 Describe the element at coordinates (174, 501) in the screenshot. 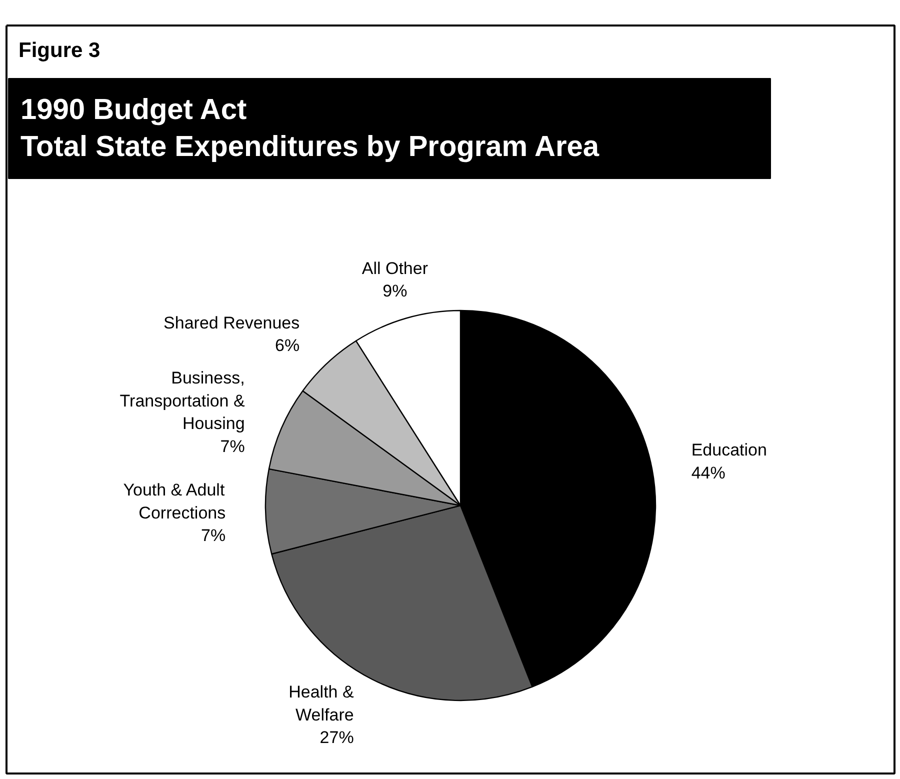

I see `slice-label: Youth & Adult Corrections` at that location.